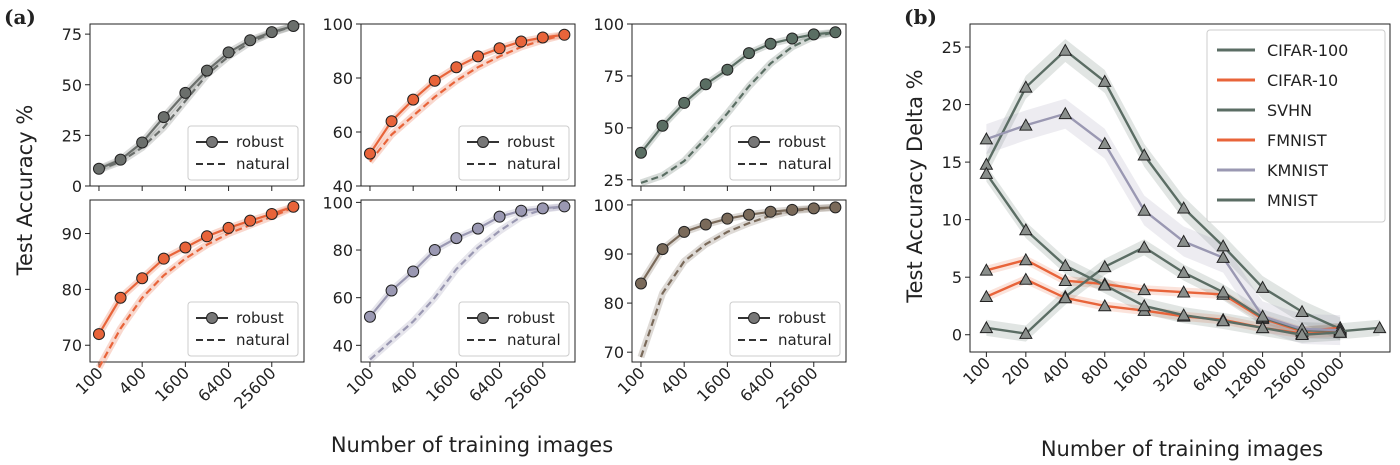 The image size is (1400, 465). Describe the element at coordinates (957, 277) in the screenshot. I see `y-tick-label: 5` at that location.